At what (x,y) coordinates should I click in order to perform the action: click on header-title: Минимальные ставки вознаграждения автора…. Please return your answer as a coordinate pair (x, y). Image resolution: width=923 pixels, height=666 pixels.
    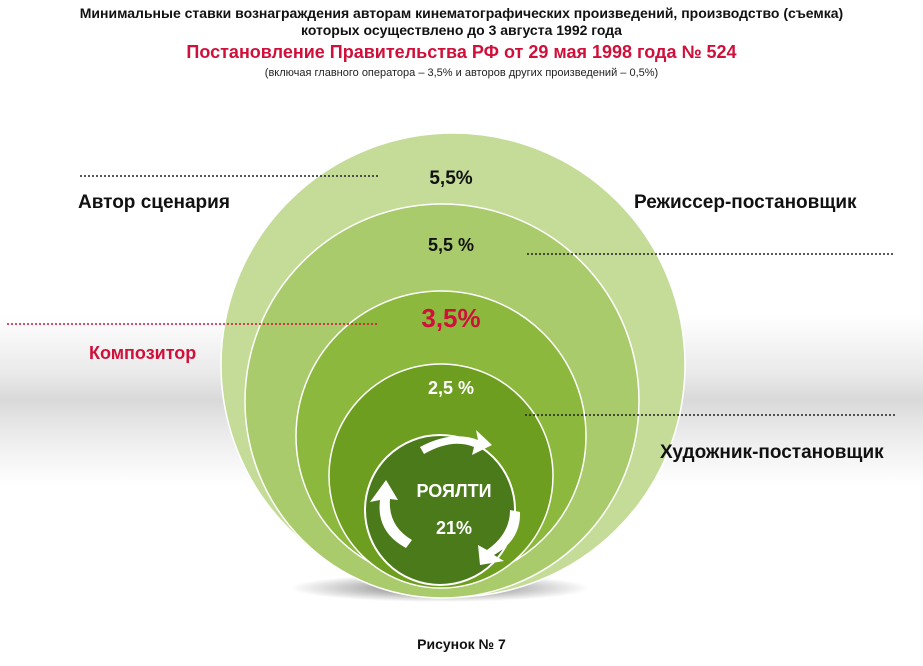
    Looking at the image, I should click on (461, 22).